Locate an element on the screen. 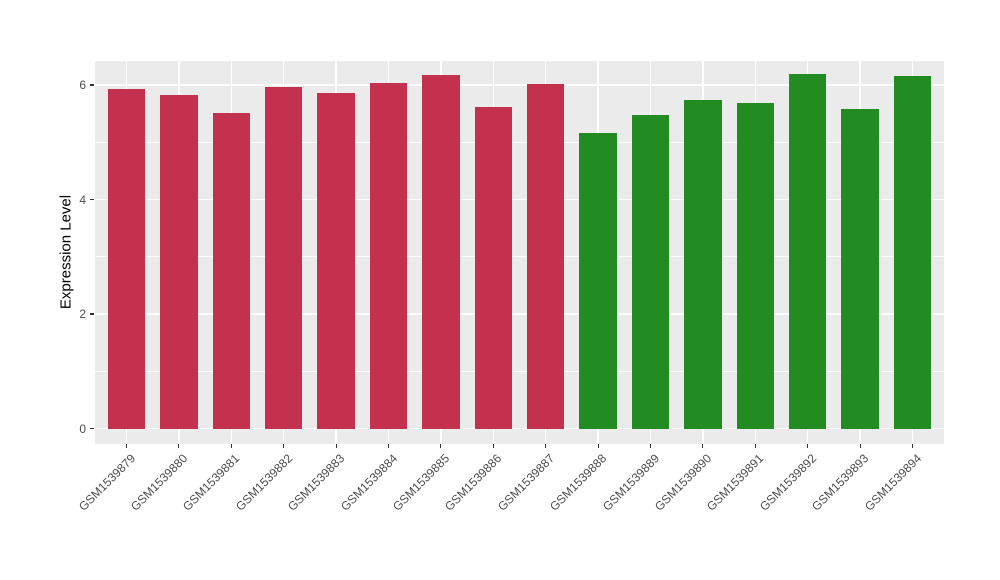 This screenshot has height=580, width=1000. x-tick-GSM1539887 is located at coordinates (546, 446).